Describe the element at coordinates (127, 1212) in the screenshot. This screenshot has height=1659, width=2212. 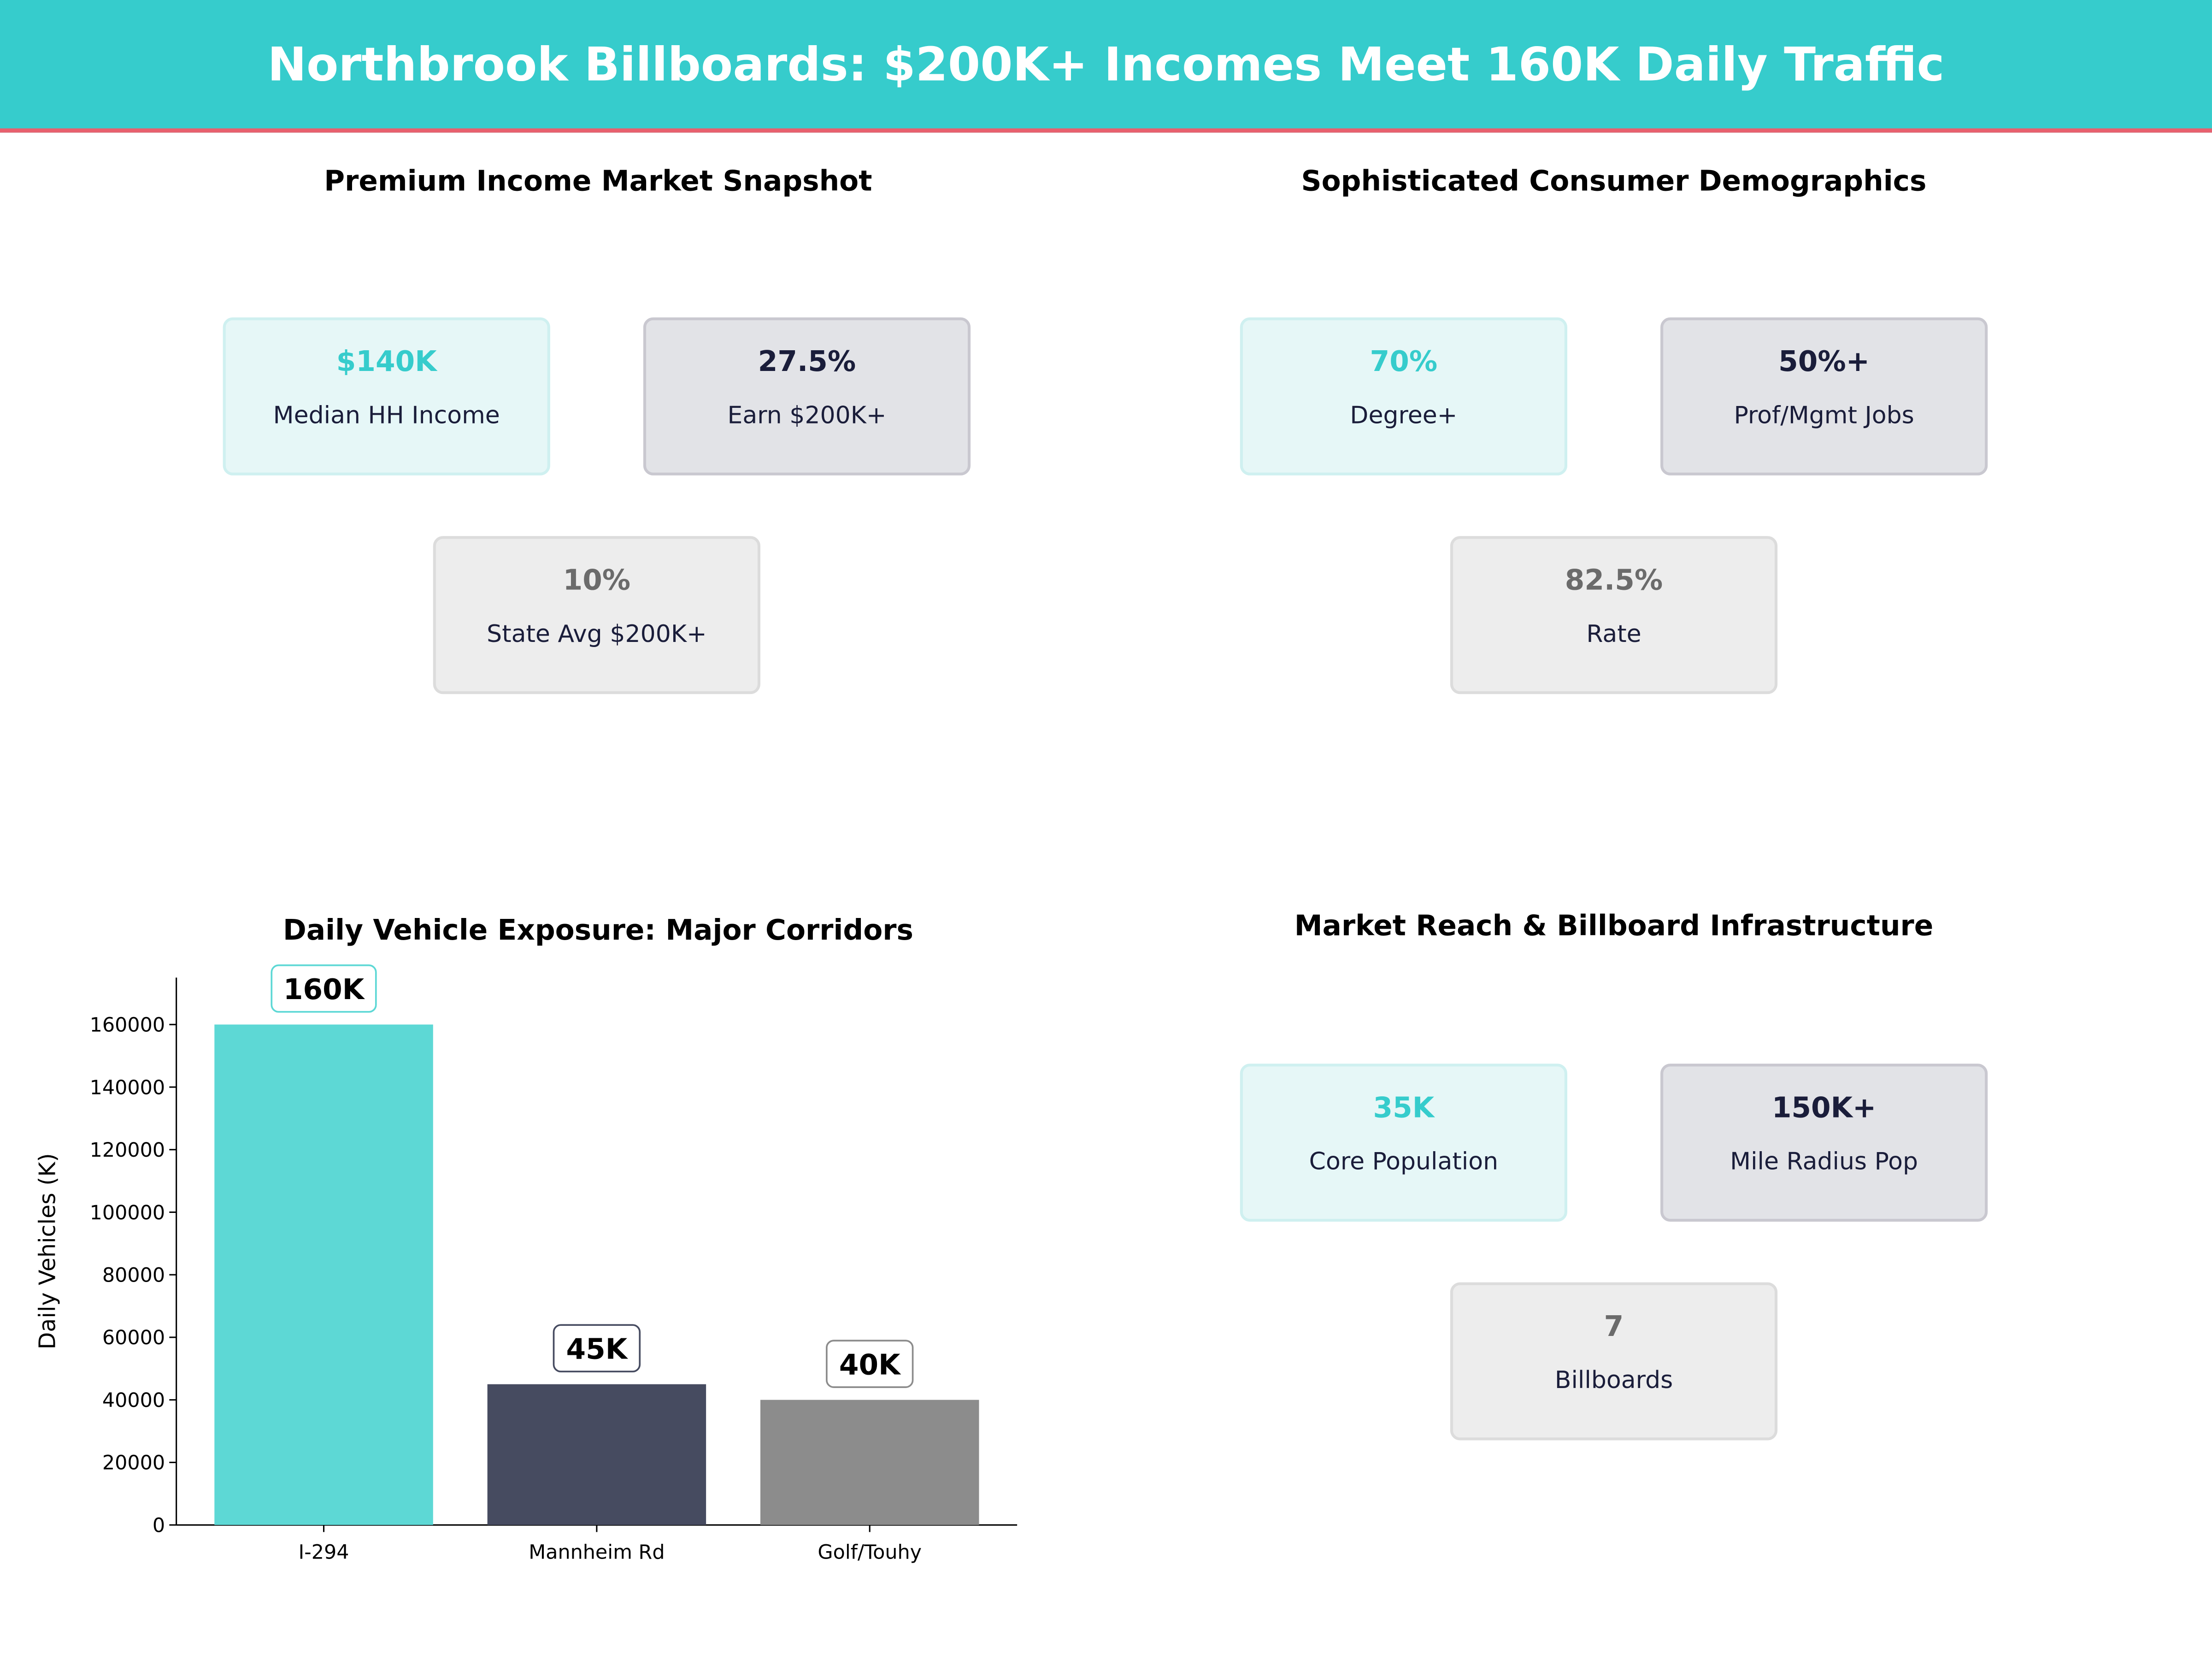
I see `y-tick-label: 100000` at that location.